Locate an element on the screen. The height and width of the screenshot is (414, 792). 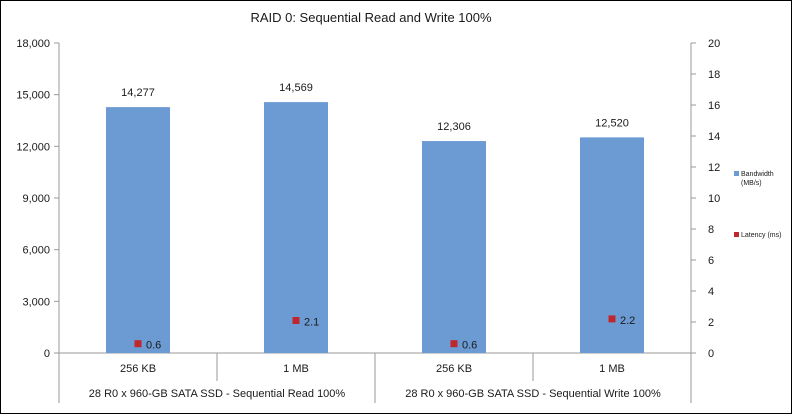
latency-data-label: 2.2 is located at coordinates (627, 321).